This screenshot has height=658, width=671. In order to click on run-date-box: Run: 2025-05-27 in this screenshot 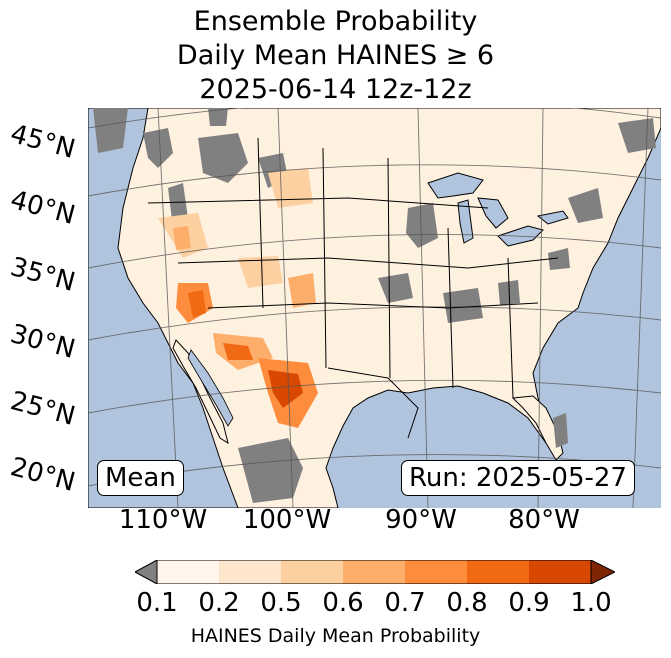, I will do `click(518, 478)`.